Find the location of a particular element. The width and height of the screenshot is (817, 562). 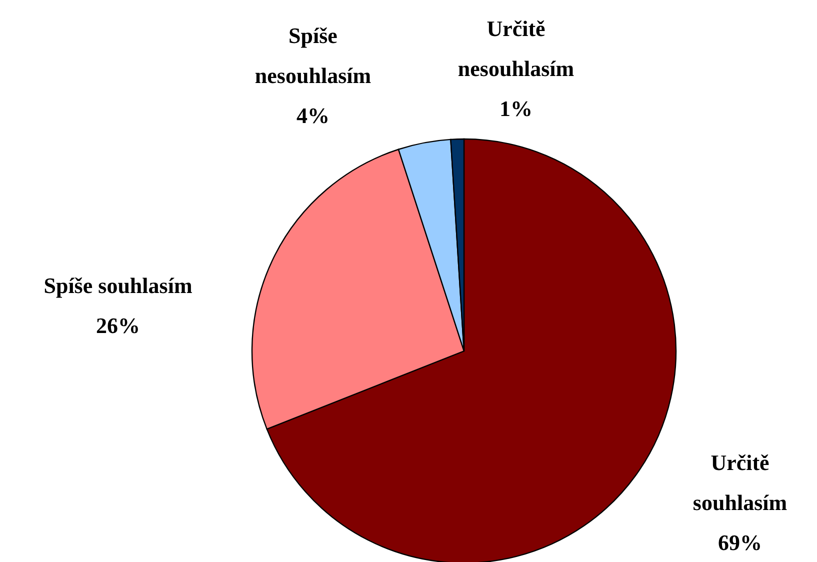

slice-label: Určitě souhlasím is located at coordinates (740, 482).